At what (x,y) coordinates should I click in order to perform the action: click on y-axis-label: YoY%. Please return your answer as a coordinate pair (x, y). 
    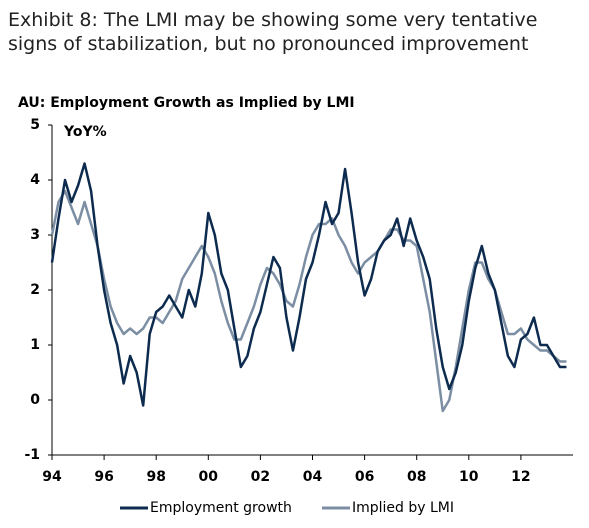
    Looking at the image, I should click on (85, 132).